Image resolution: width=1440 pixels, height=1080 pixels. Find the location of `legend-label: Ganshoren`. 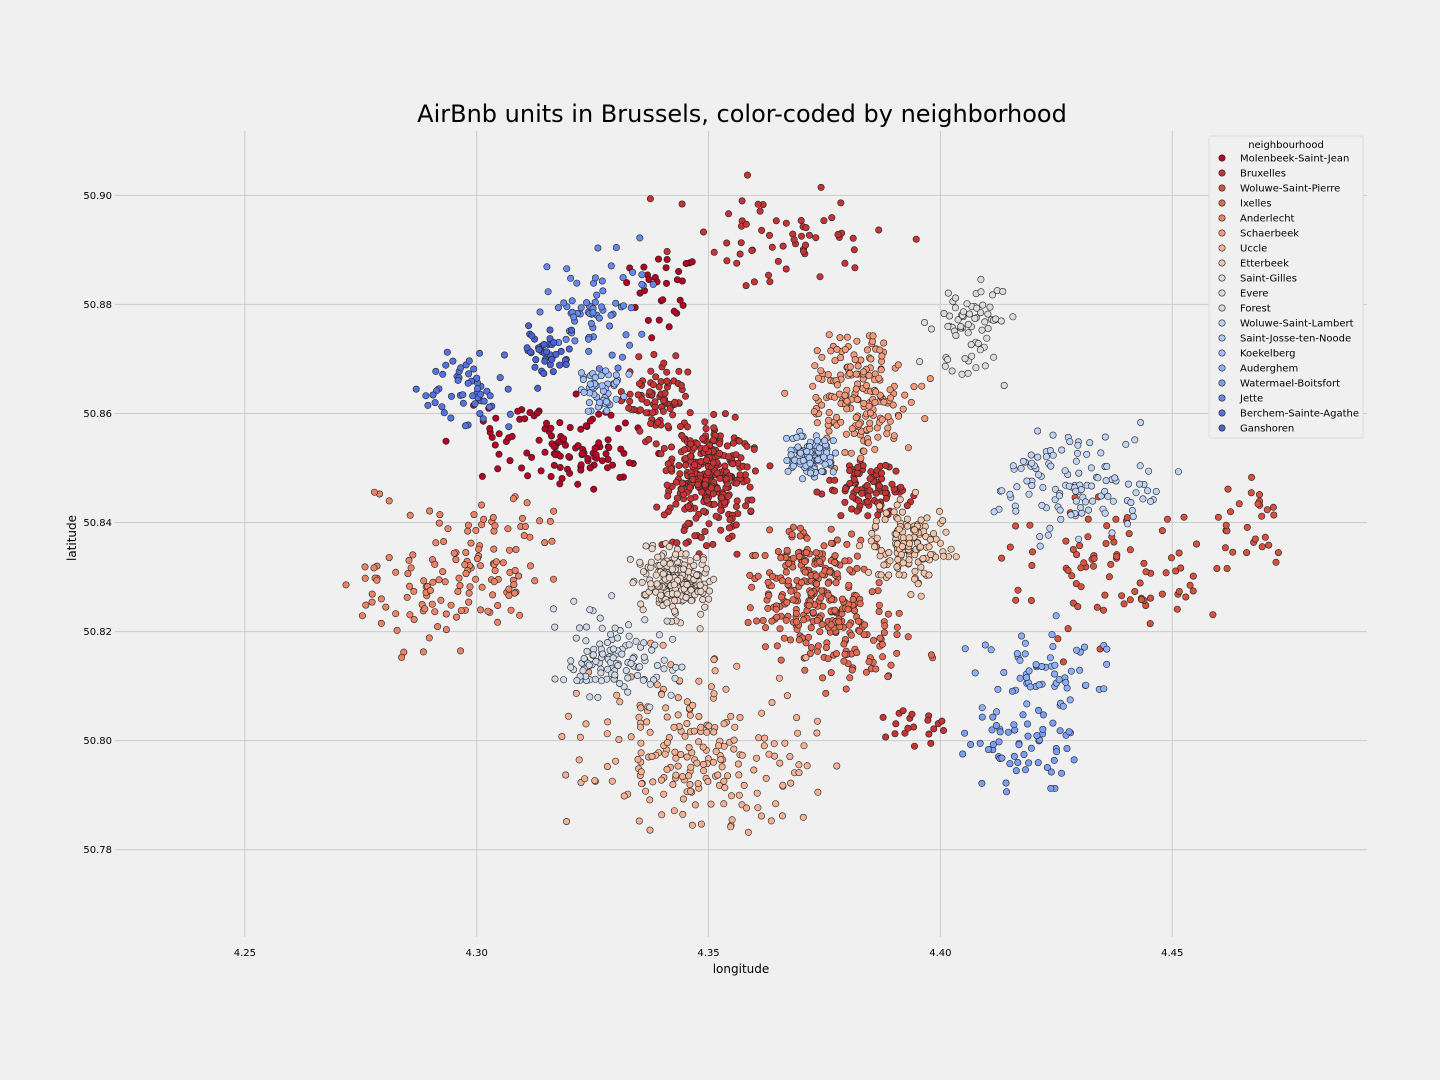

legend-label: Ganshoren is located at coordinates (1267, 429).